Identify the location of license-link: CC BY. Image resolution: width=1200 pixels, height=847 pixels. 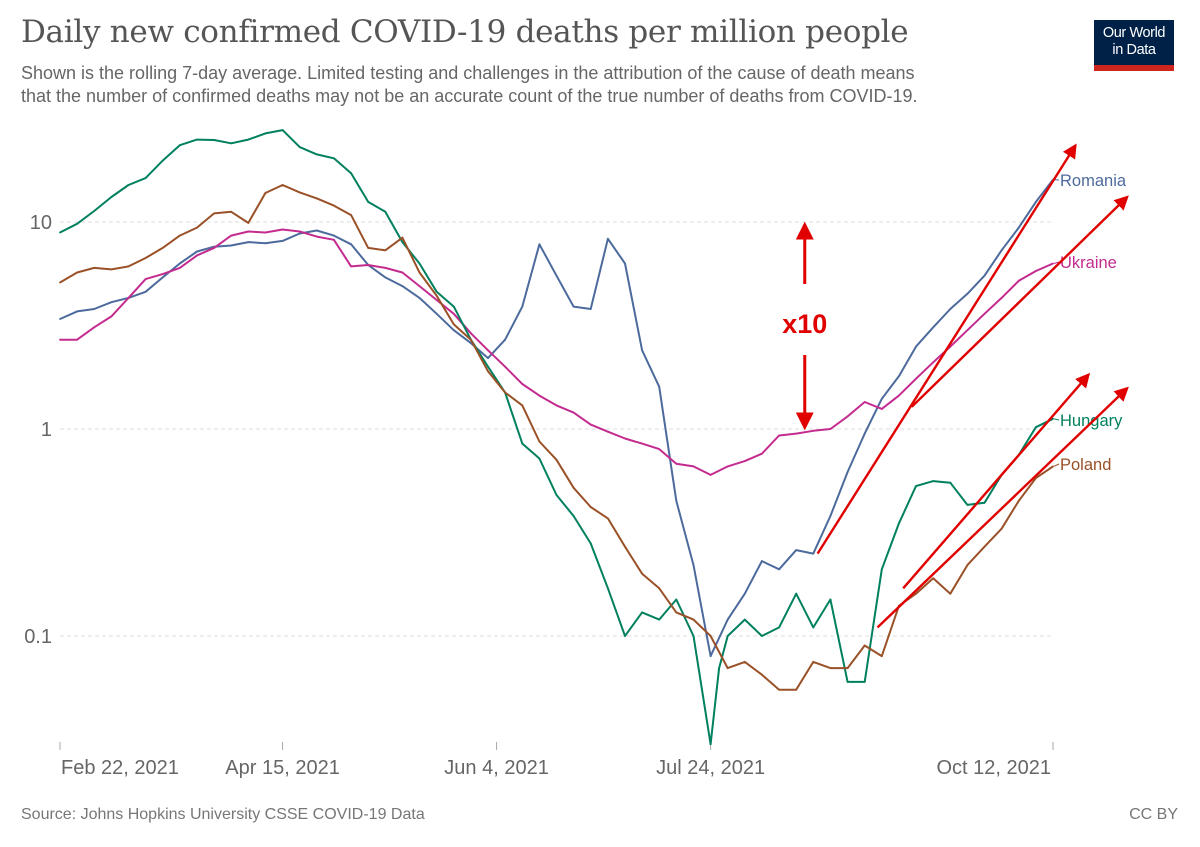
(1153, 814).